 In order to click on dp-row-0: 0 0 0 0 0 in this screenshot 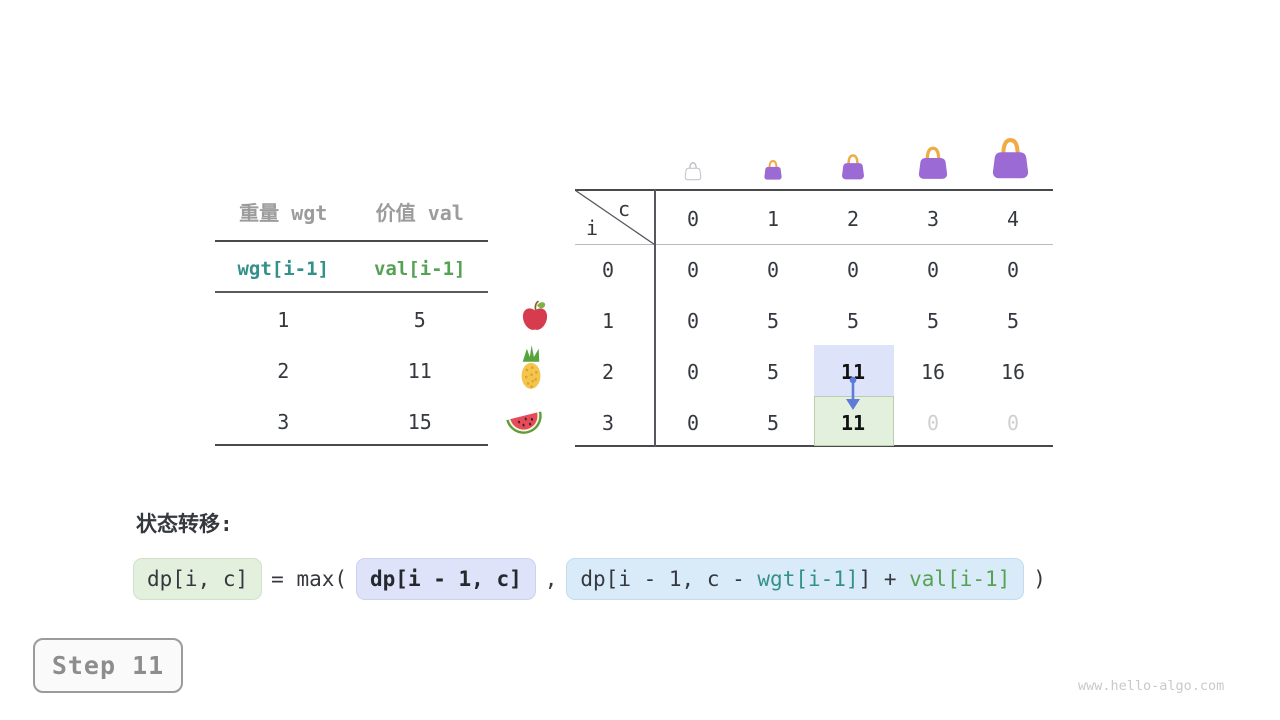, I will do `click(853, 270)`.